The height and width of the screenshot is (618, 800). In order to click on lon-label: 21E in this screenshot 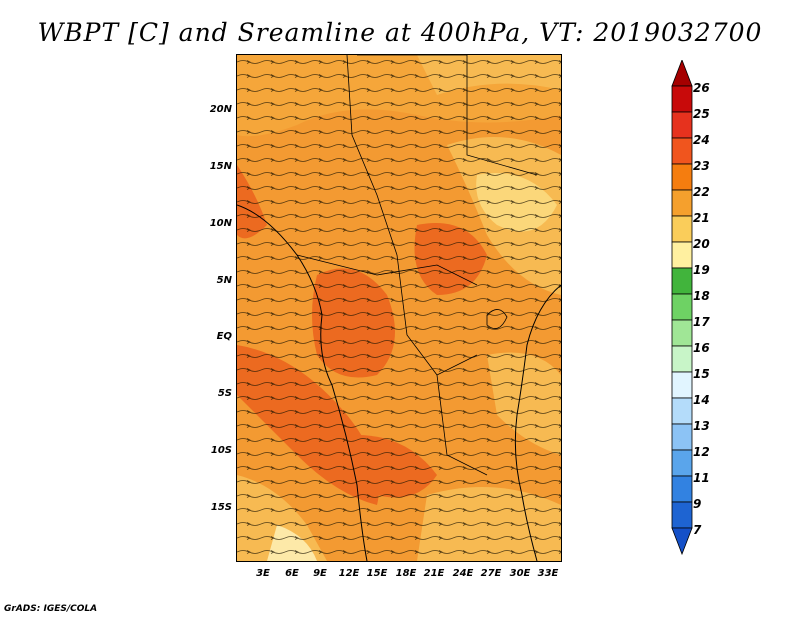, I will do `click(434, 573)`.